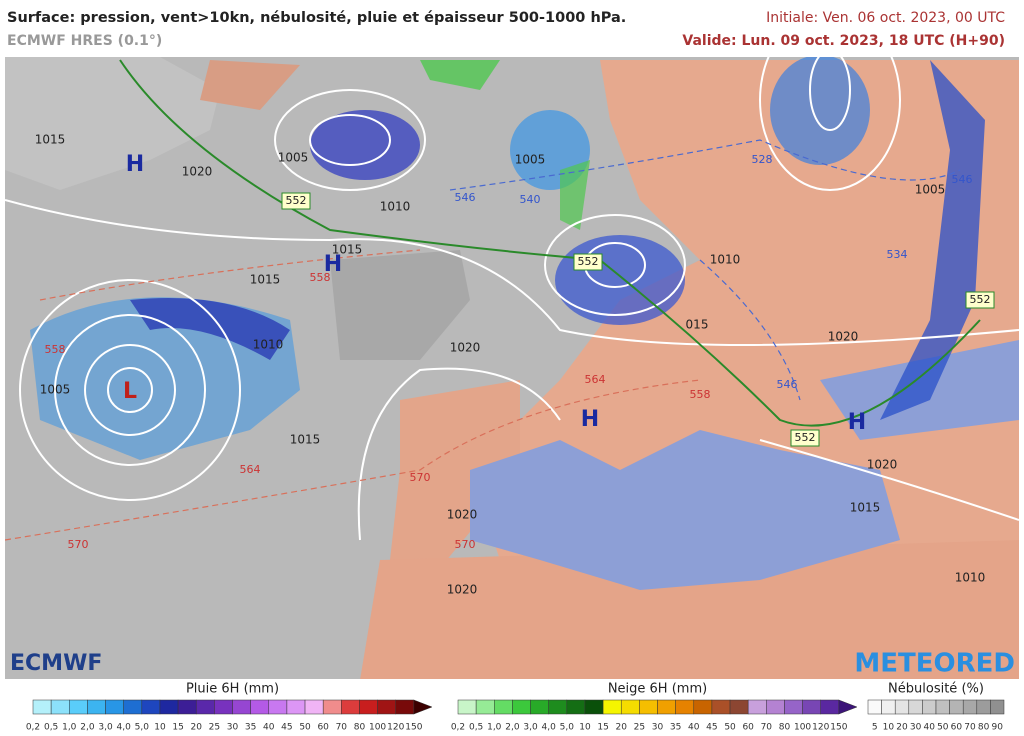  Describe the element at coordinates (843, 41) in the screenshot. I see `valid-time: Valide: Lun. 09 oct. 2023, 18 UTC (H+90)` at that location.